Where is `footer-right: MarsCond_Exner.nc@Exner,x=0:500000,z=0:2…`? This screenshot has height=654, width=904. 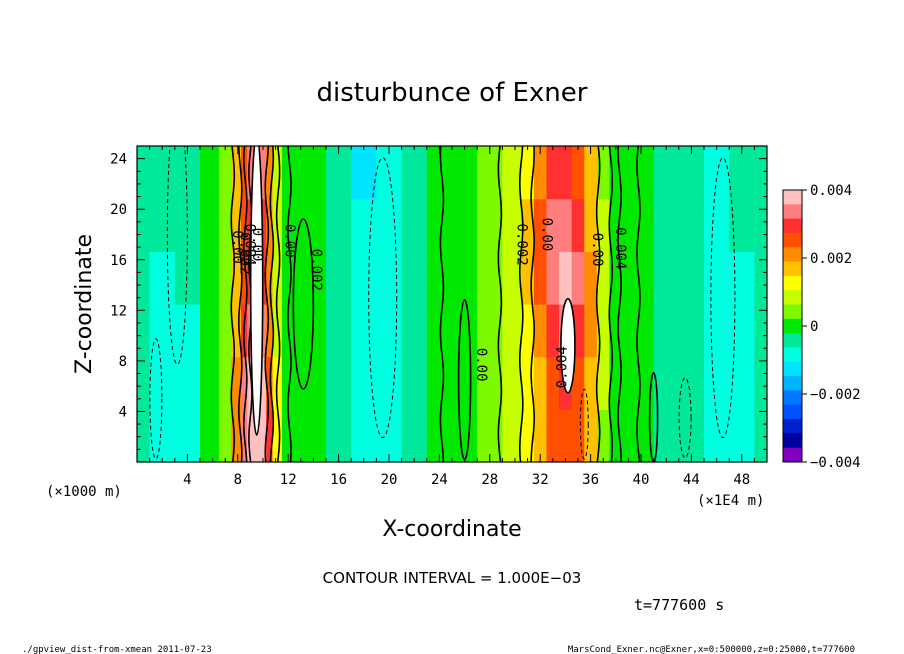
footer-right: MarsCond_Exner.nc@Exner,x=0:500000,z=0:2… is located at coordinates (711, 649).